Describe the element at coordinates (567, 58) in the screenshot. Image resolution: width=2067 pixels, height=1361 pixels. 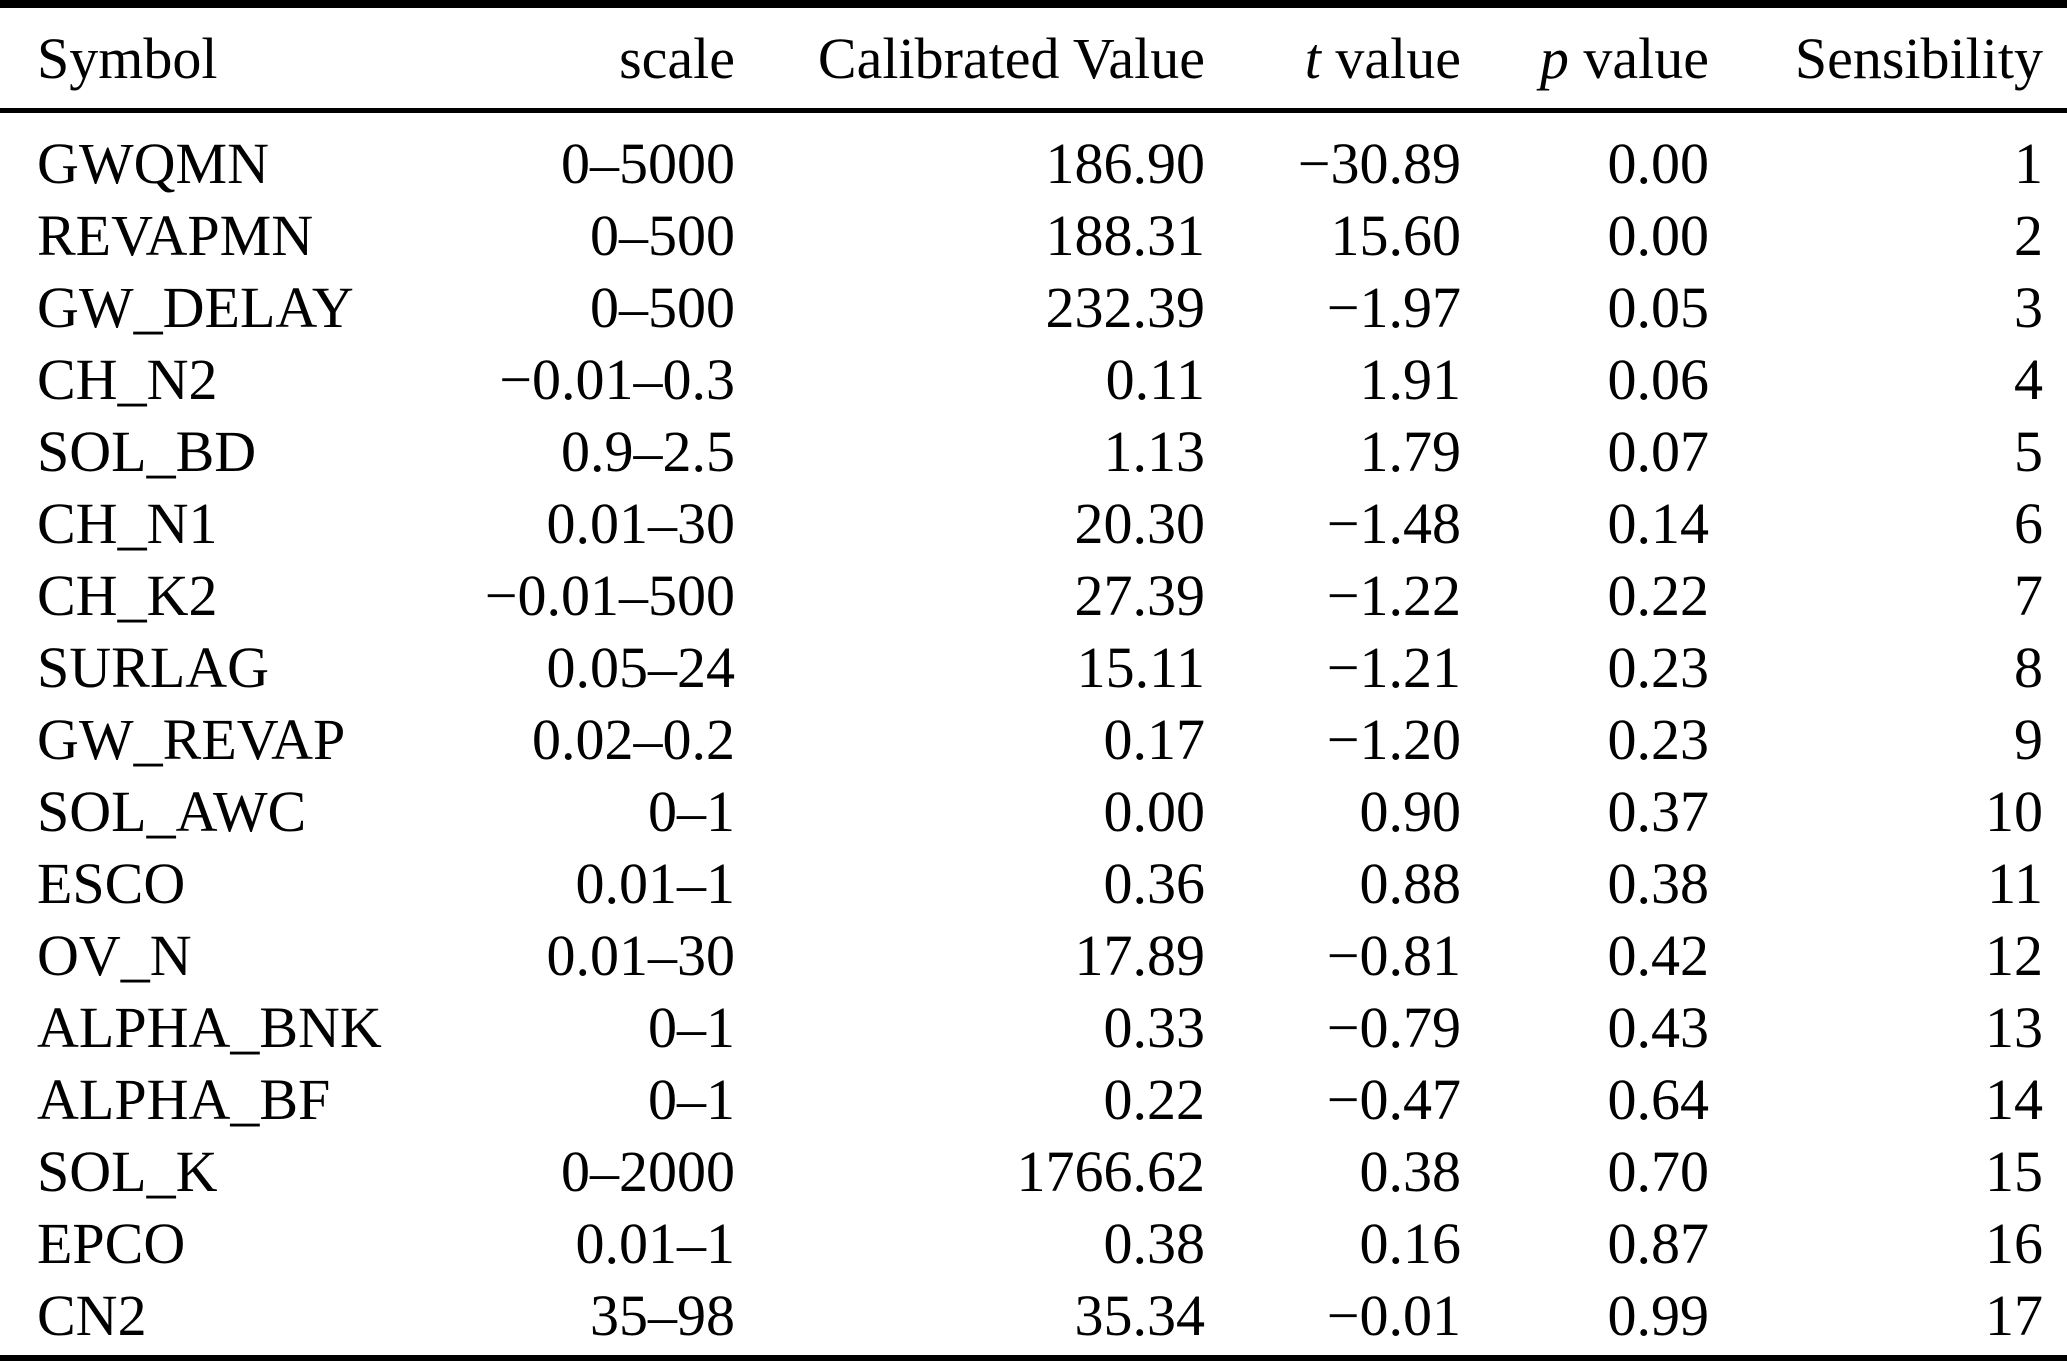
I see `column-header-scale: scale` at that location.